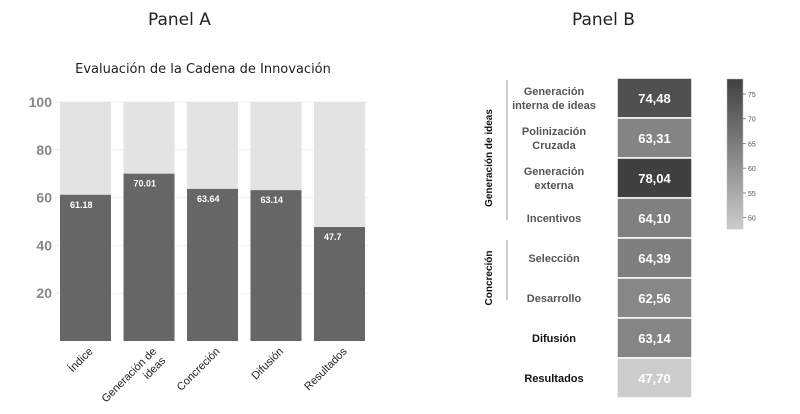  What do you see at coordinates (41, 102) in the screenshot?
I see `y-tick-label: 100` at bounding box center [41, 102].